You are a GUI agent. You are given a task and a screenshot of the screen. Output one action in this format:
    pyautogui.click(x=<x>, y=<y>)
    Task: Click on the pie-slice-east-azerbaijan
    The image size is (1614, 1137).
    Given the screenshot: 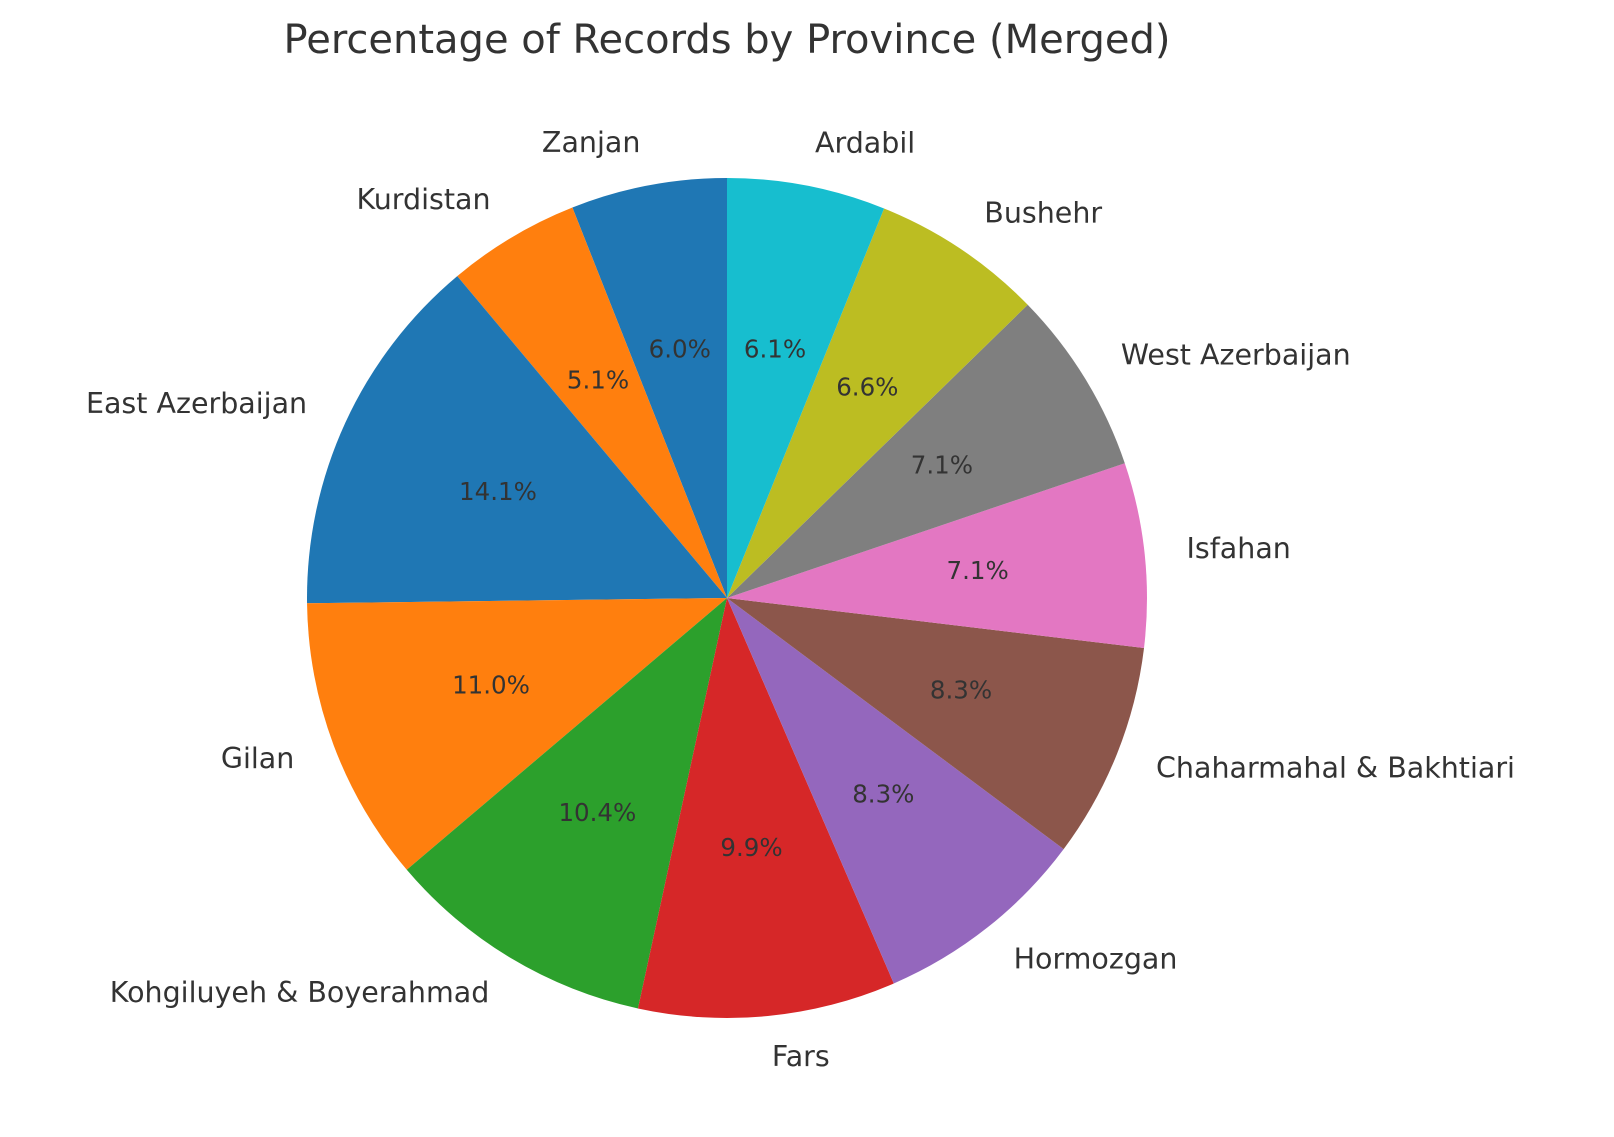 What is the action you would take?
    pyautogui.click(x=517, y=440)
    